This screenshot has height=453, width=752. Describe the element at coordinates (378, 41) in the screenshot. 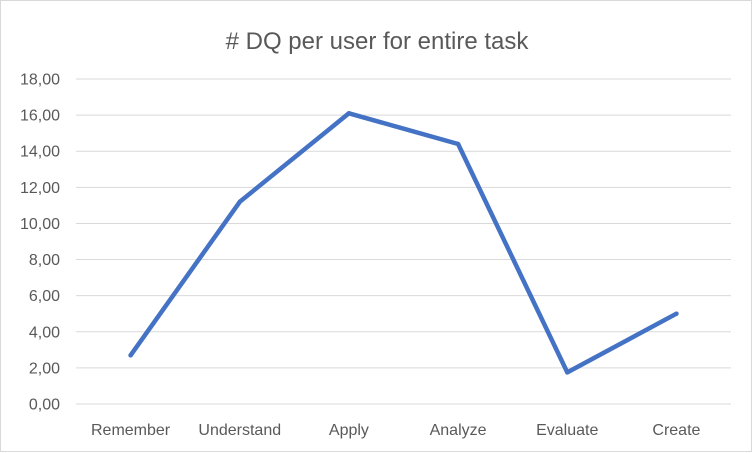

I see `chart-title: # DQ per user for entire task` at that location.